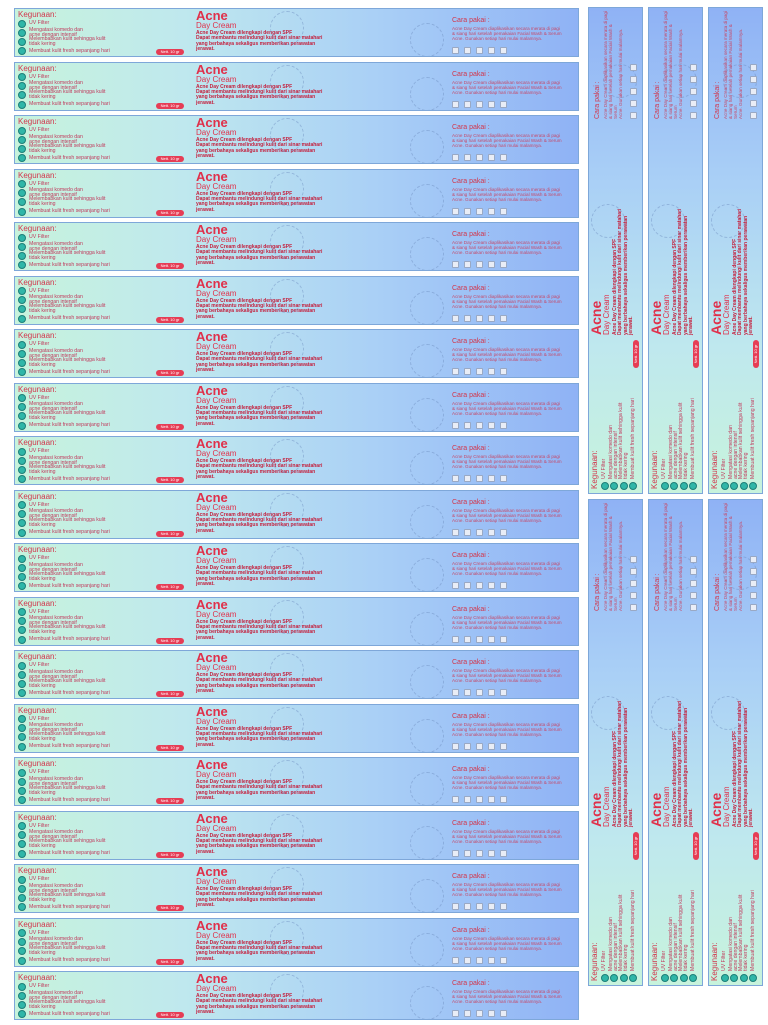 The width and height of the screenshot is (768, 1025). I want to click on kegunaan-title: Kegunaan:, so click(37, 121).